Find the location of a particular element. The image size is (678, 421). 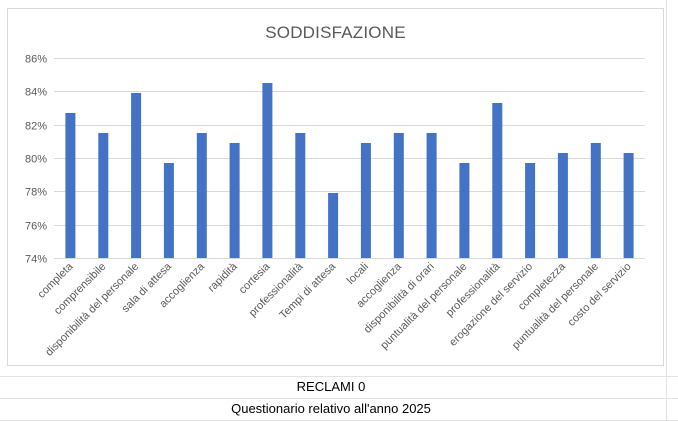

x-tick-label: costo del servizio is located at coordinates (600, 295).